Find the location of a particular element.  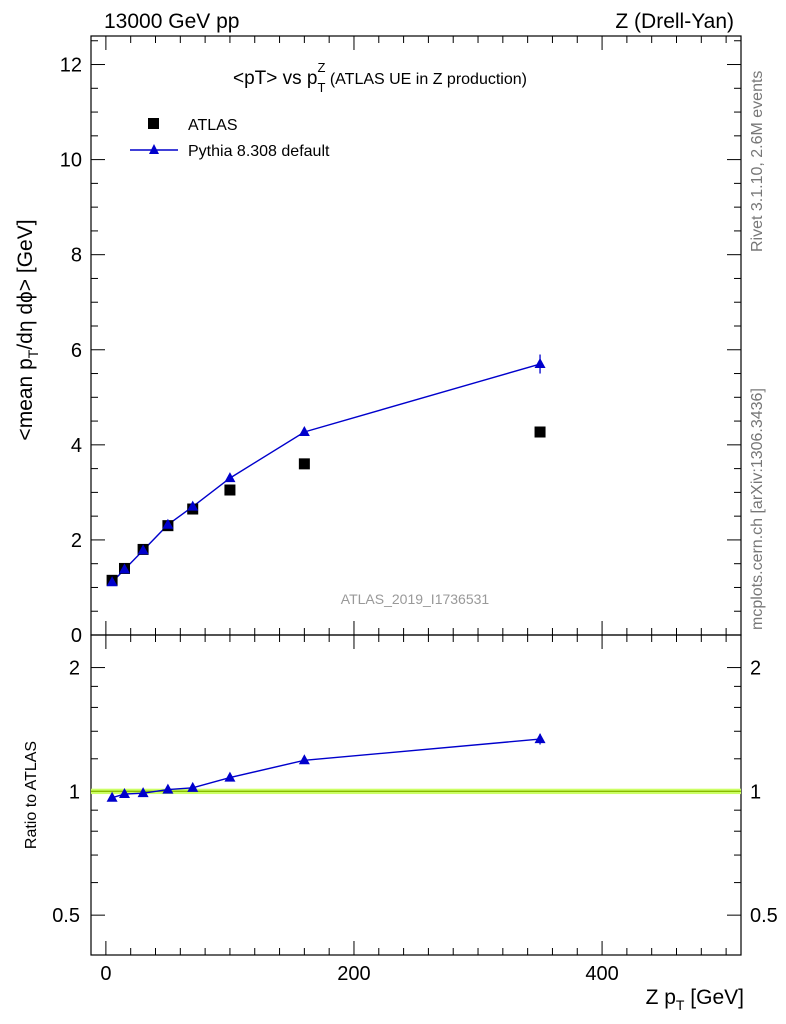

legend-label-pythia: Pythia 8.308 default is located at coordinates (259, 151).